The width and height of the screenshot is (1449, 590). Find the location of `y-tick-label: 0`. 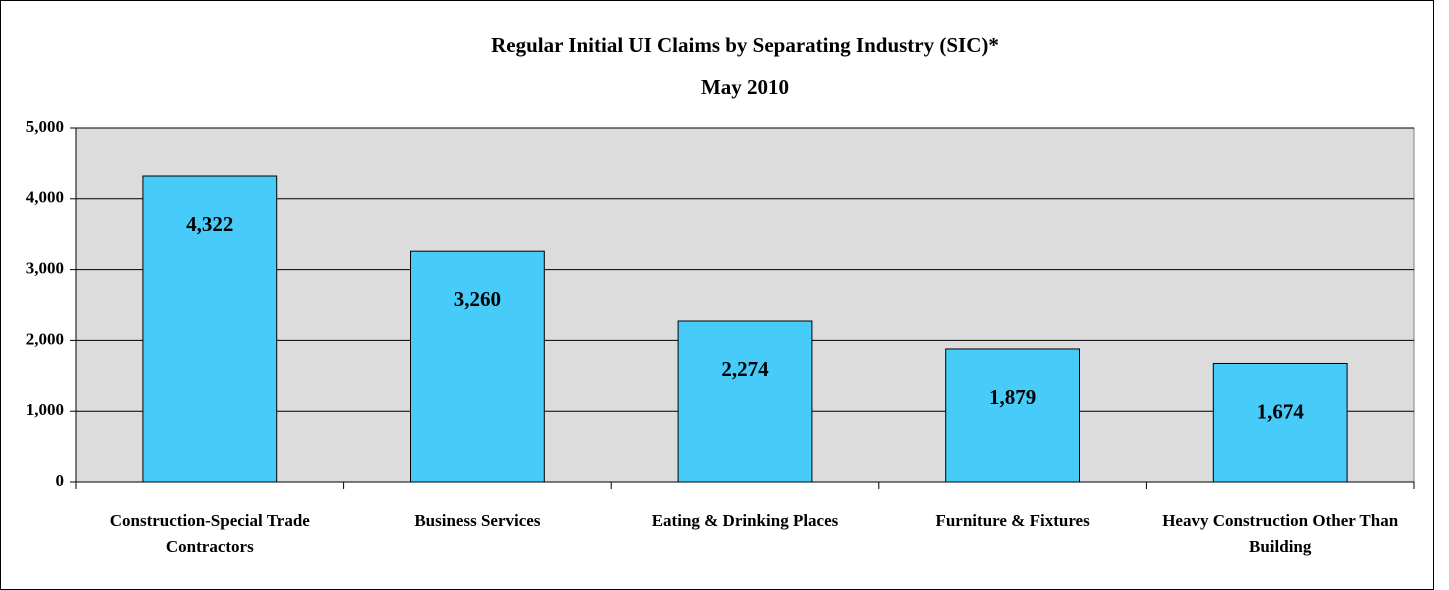

y-tick-label: 0 is located at coordinates (60, 480).